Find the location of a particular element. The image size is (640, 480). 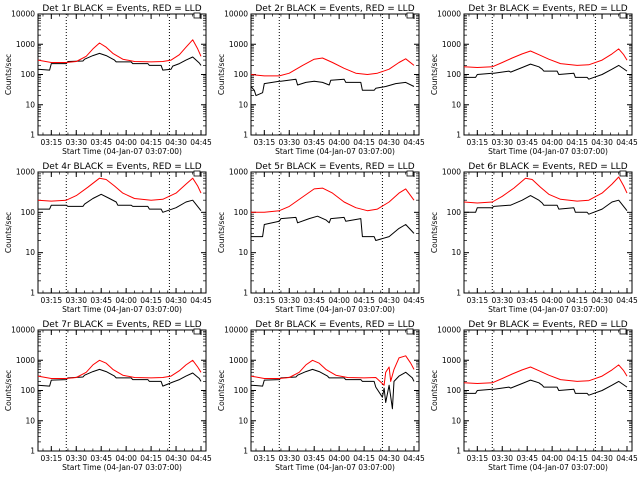

chart-5-xtick-label: 04:45 is located at coordinates (414, 300).